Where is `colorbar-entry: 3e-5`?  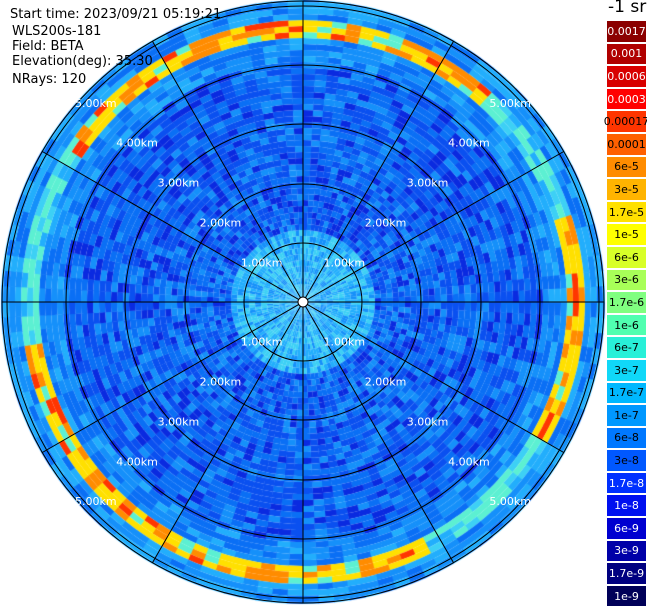 colorbar-entry: 3e-5 is located at coordinates (626, 189).